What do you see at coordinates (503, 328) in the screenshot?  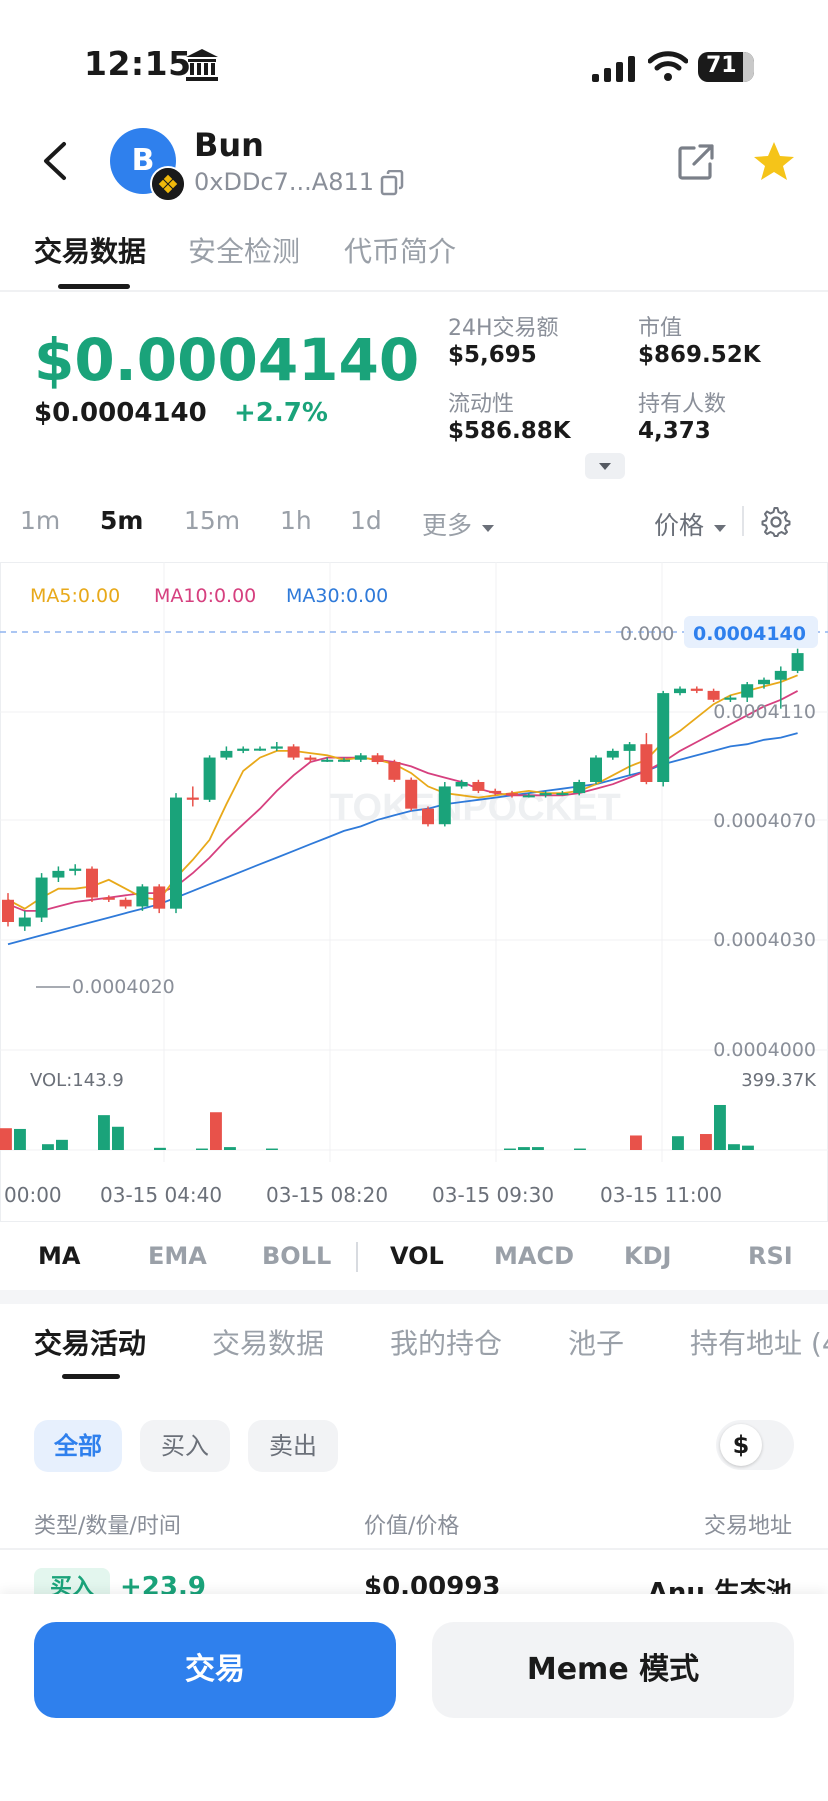 I see `stat-label-volume: 24H交易额` at bounding box center [503, 328].